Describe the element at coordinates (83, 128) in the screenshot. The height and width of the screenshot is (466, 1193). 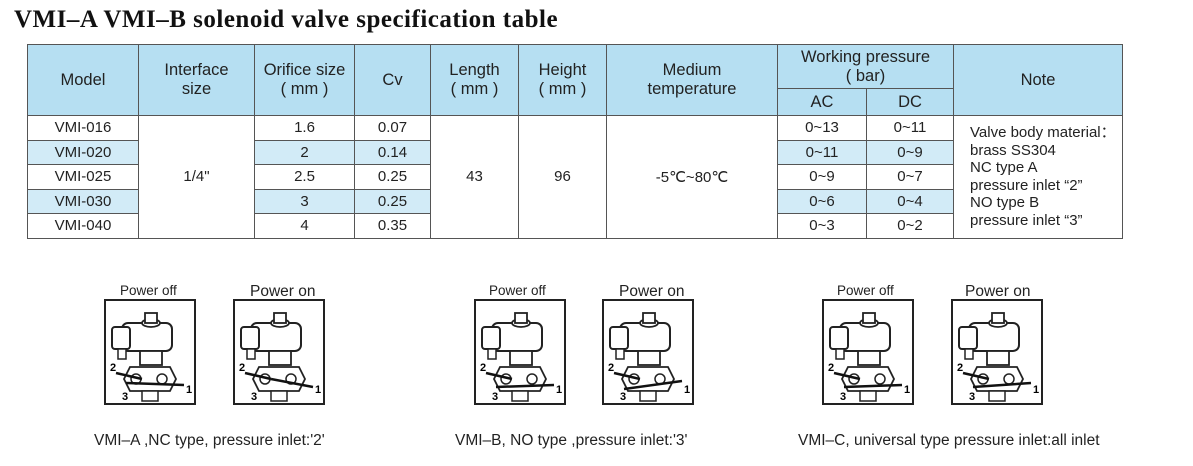
I see `cell-model: VMI-016` at that location.